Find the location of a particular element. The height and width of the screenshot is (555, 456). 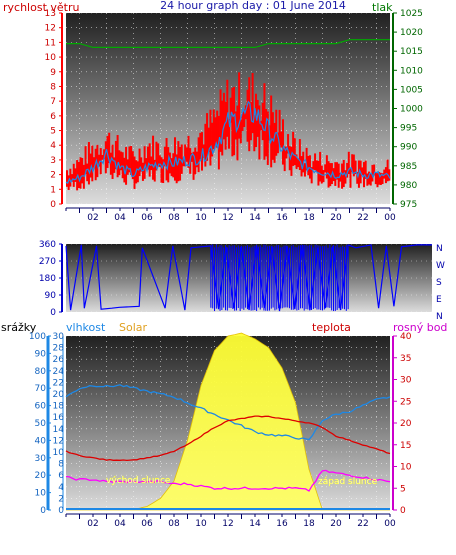

pressure-tick-label: 975 is located at coordinates (408, 205).